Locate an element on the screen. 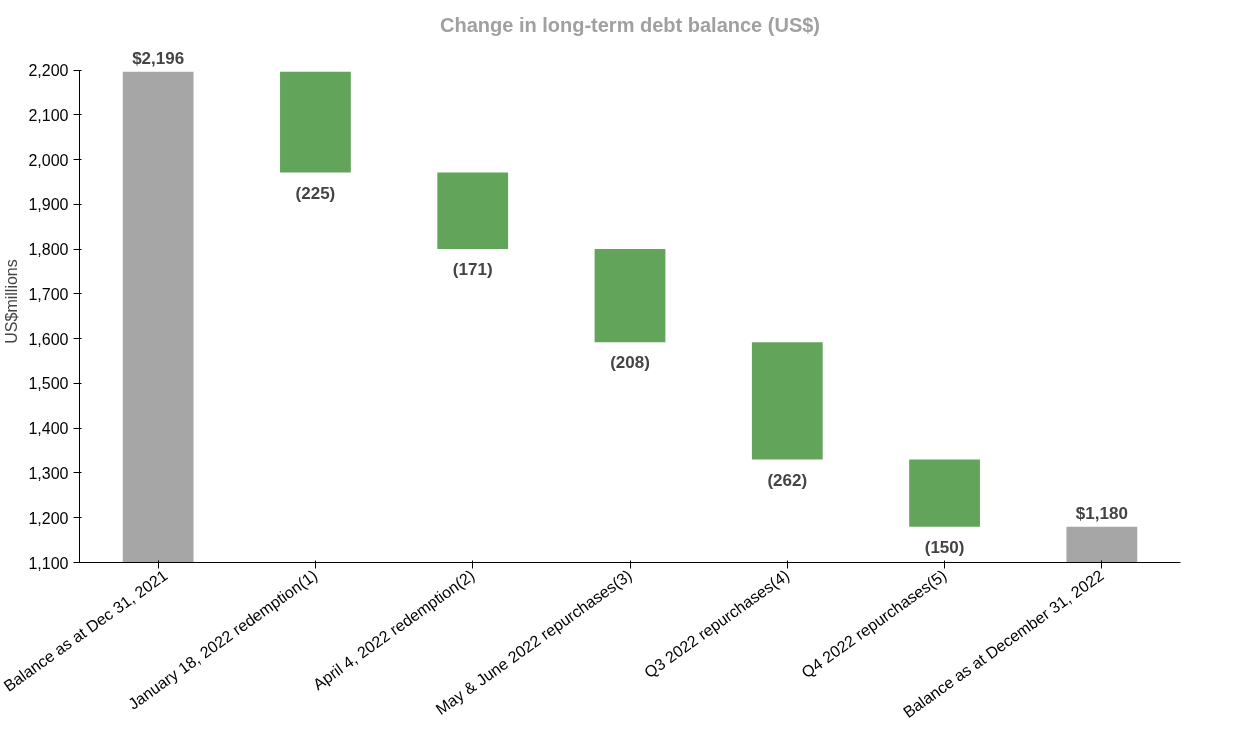 This screenshot has width=1254, height=747. y-tick-label: 1,300 is located at coordinates (48, 473).